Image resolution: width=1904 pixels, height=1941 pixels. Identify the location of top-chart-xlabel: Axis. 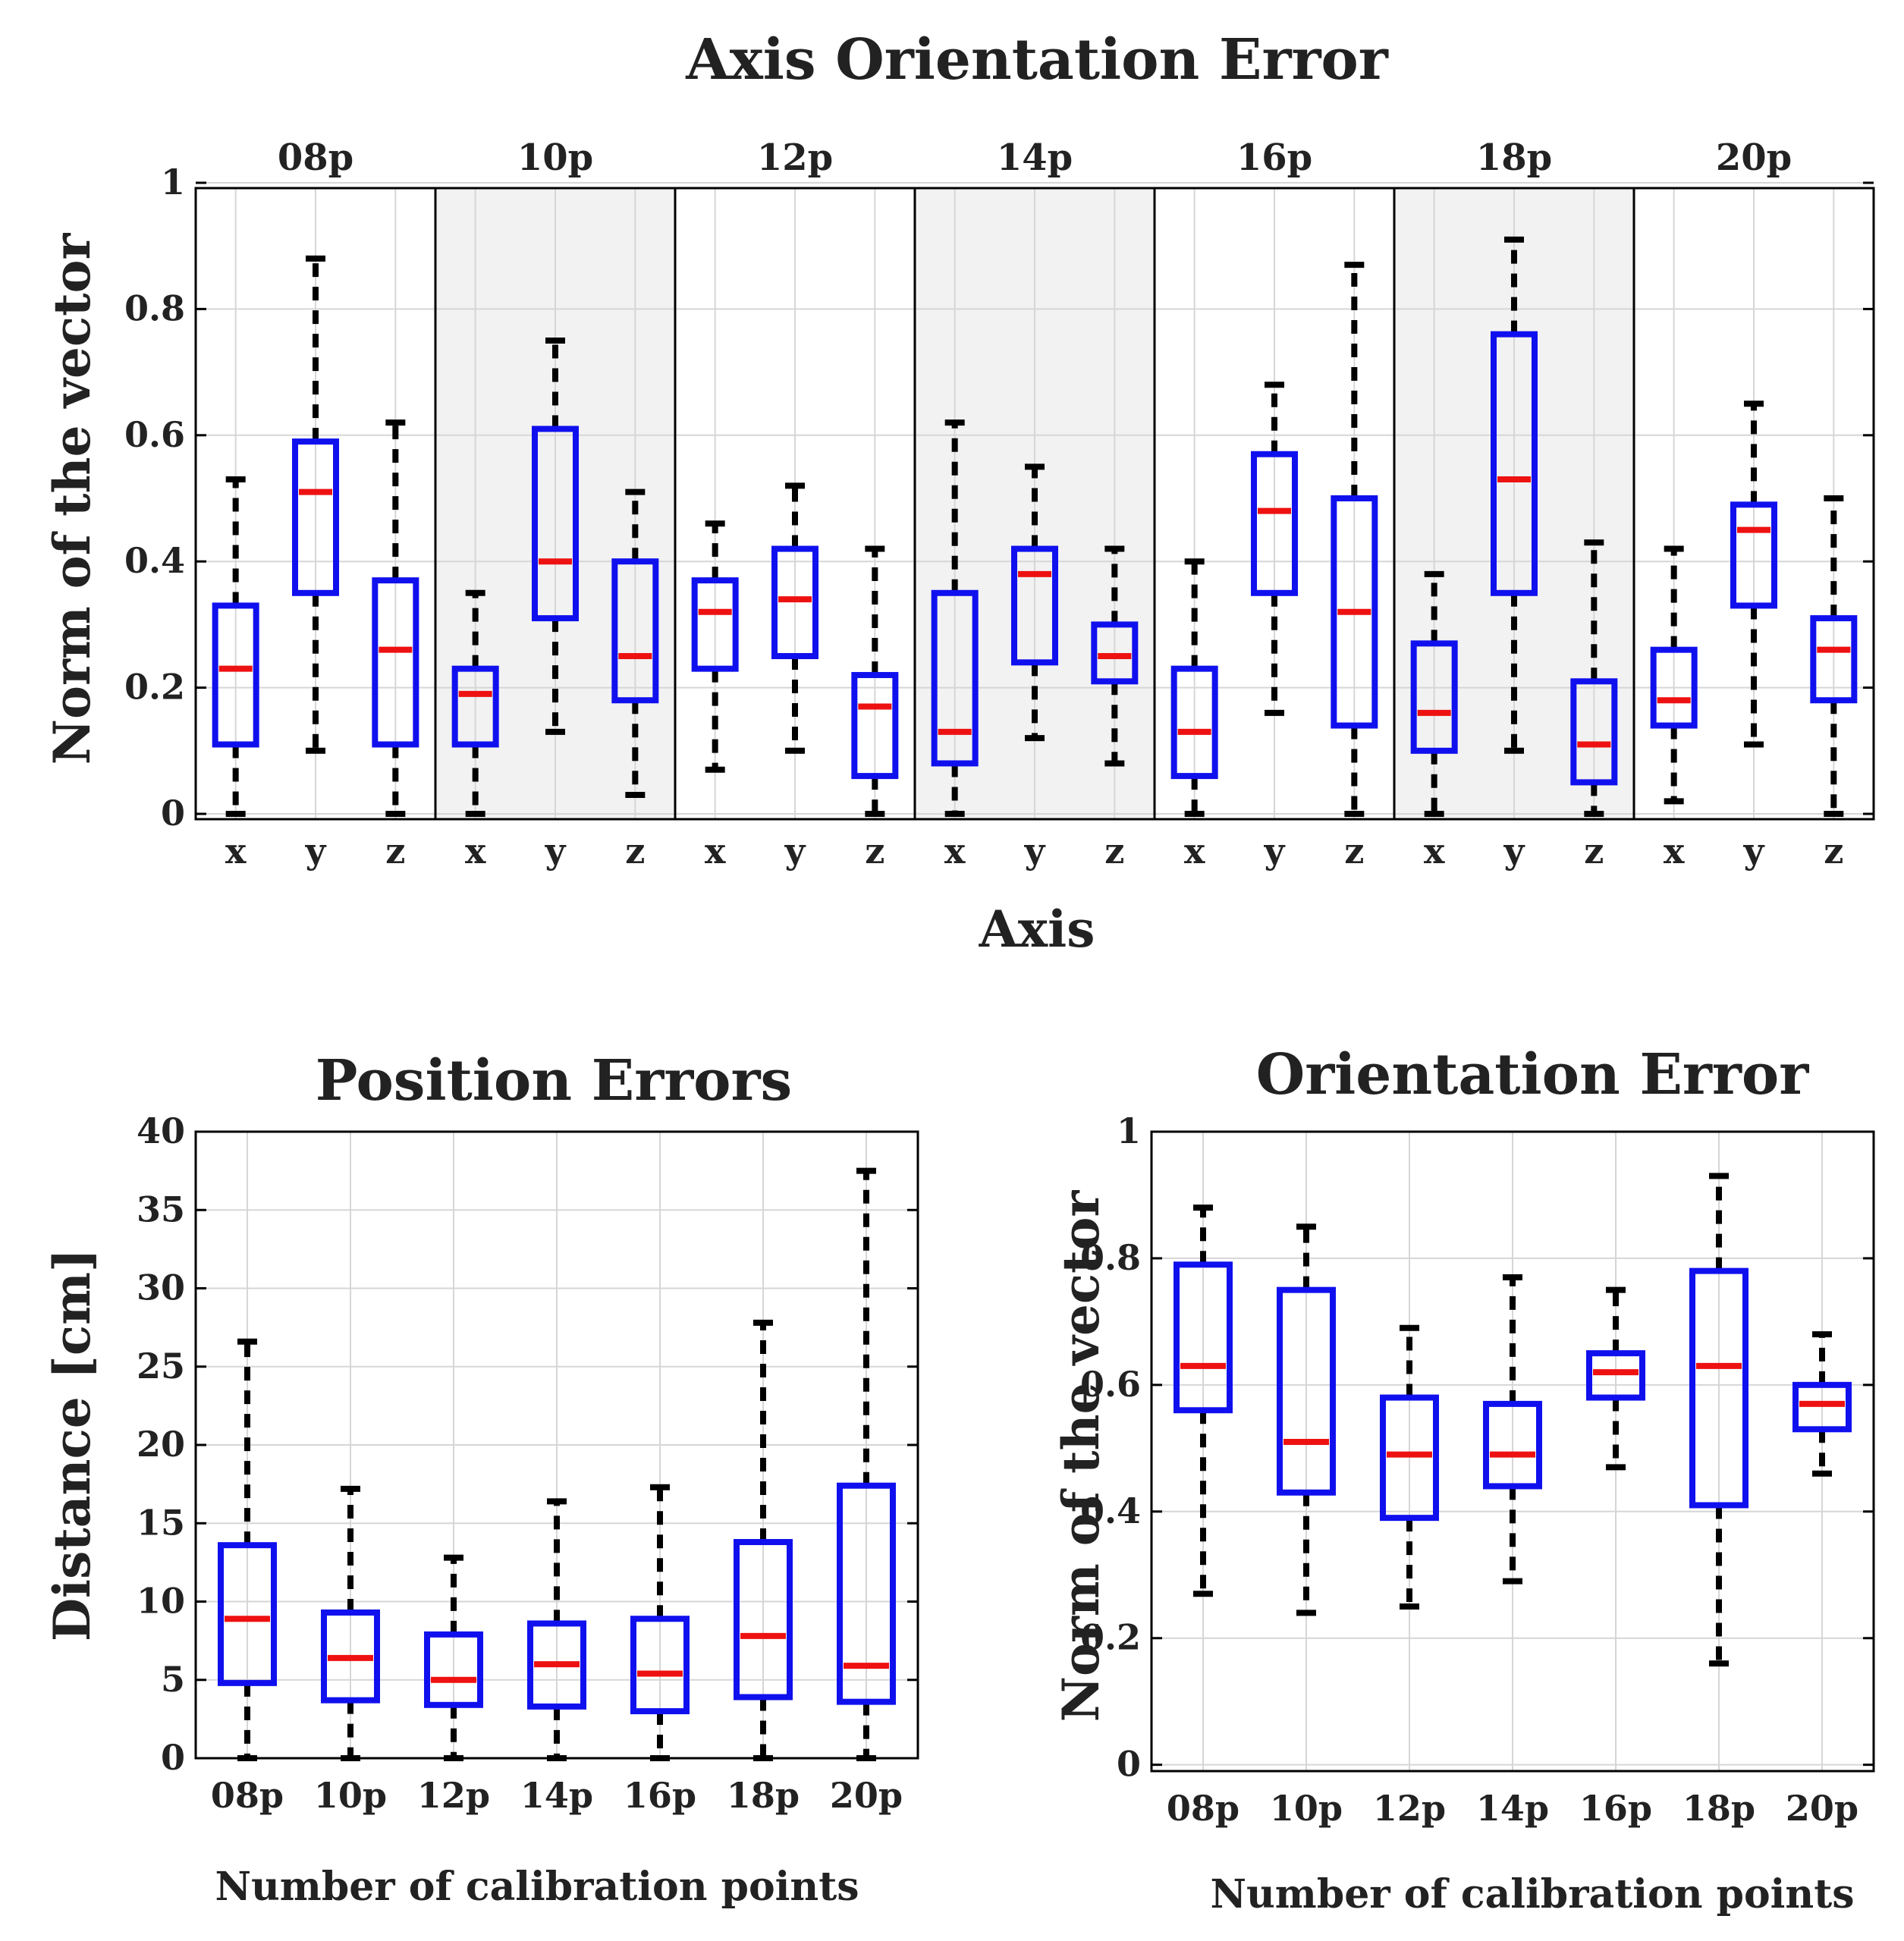
(1037, 929).